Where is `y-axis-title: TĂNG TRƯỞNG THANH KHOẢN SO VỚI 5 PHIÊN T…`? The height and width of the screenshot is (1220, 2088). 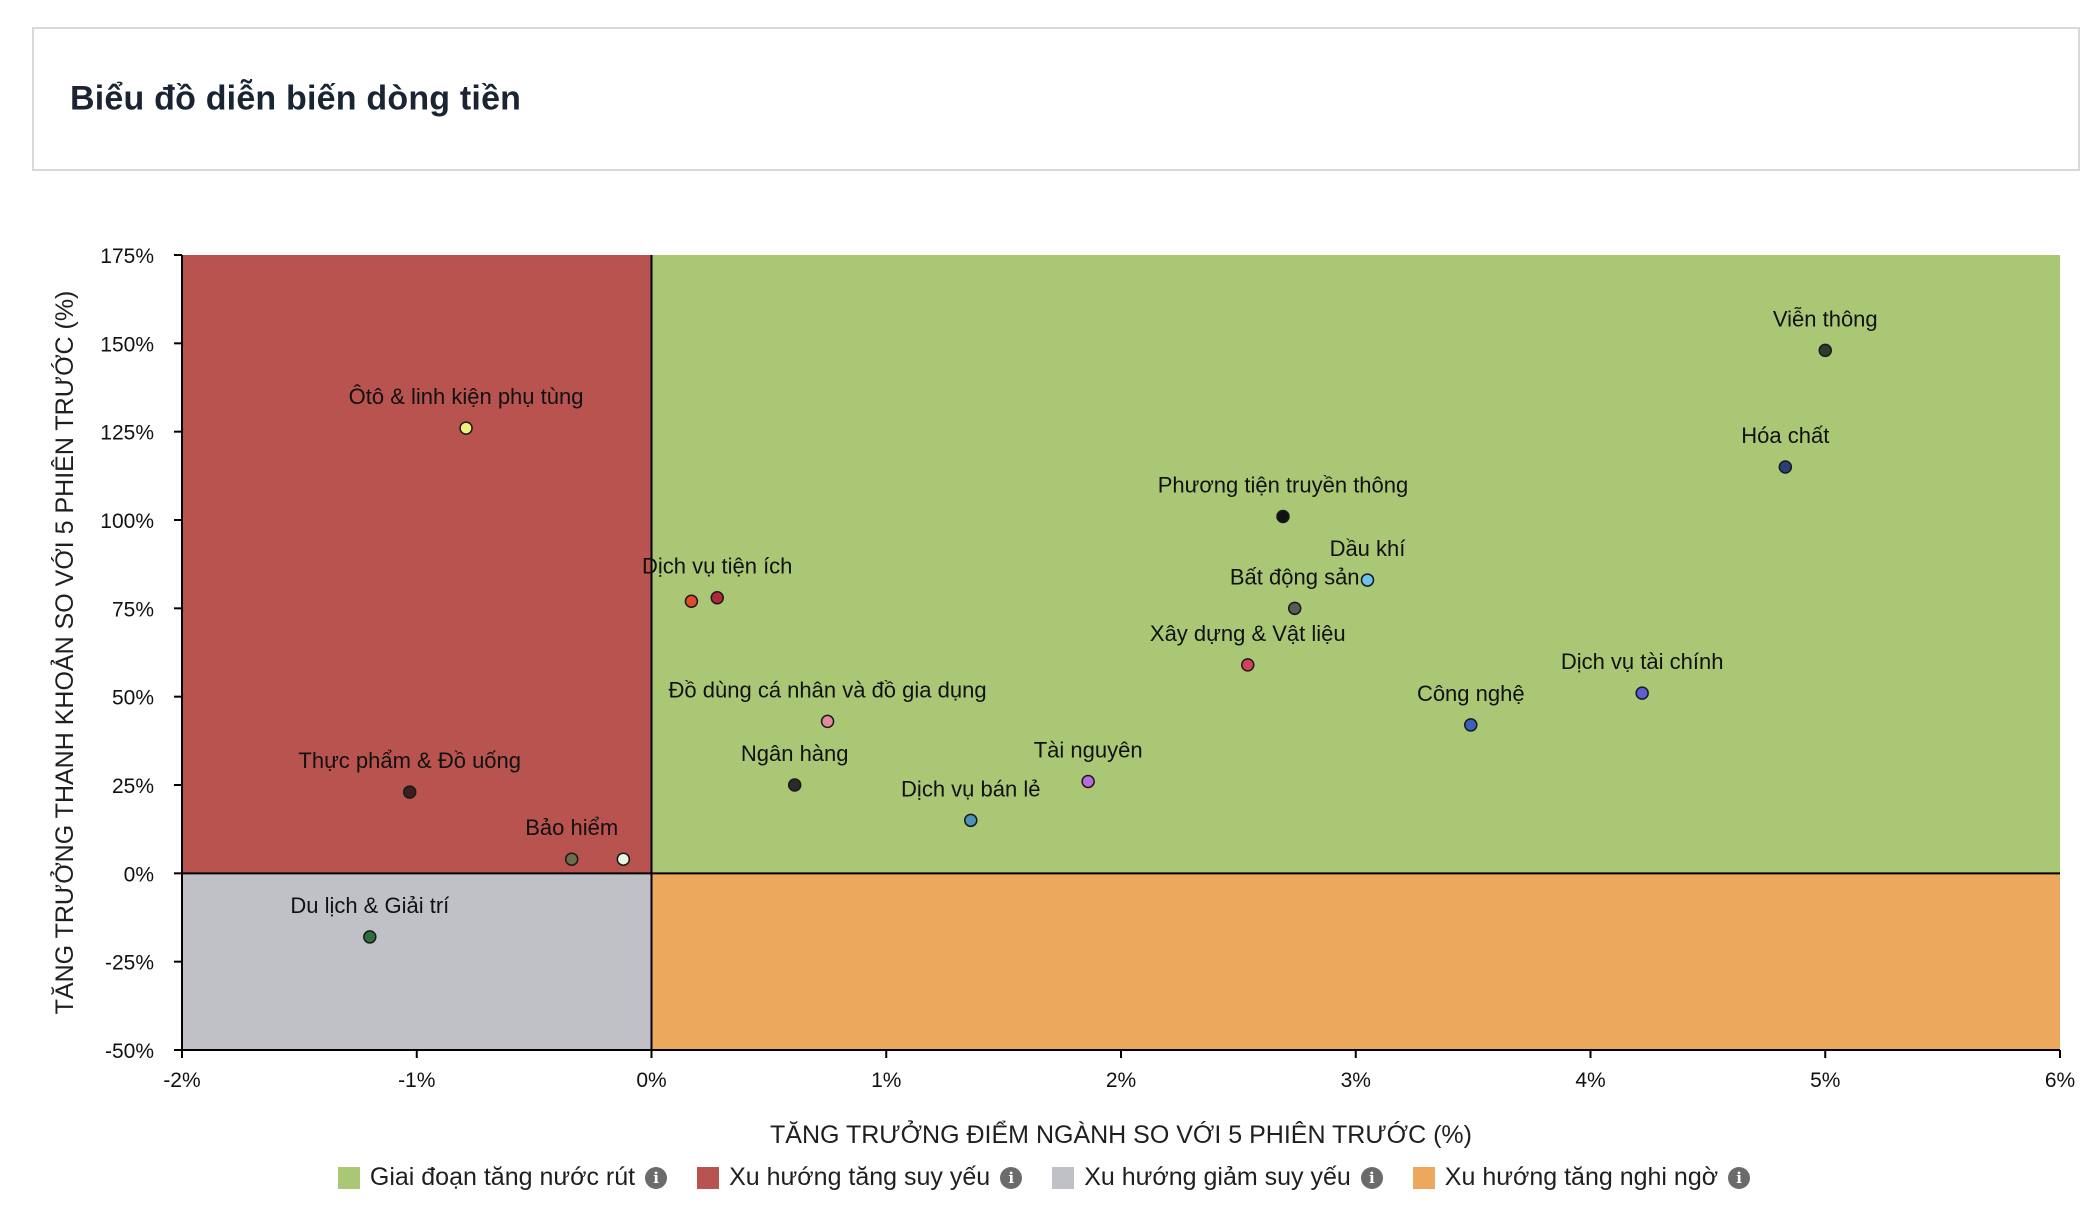 y-axis-title: TĂNG TRƯỞNG THANH KHOẢN SO VỚI 5 PHIÊN T… is located at coordinates (64, 653).